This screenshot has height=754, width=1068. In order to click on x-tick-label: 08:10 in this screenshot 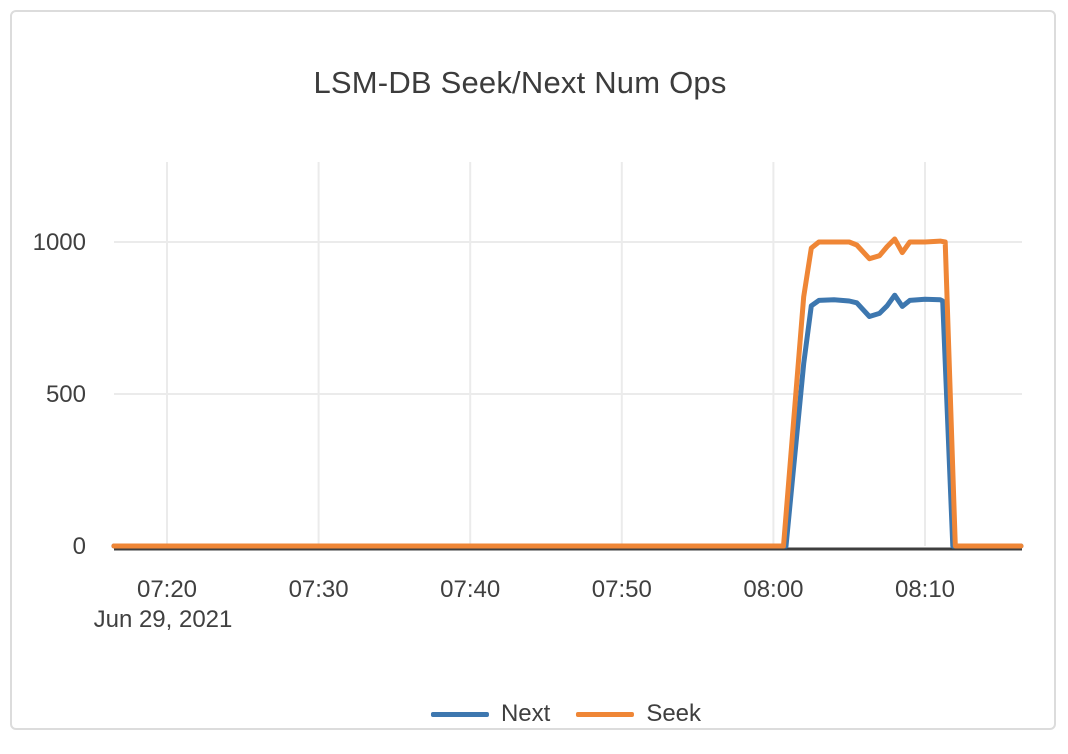, I will do `click(925, 589)`.